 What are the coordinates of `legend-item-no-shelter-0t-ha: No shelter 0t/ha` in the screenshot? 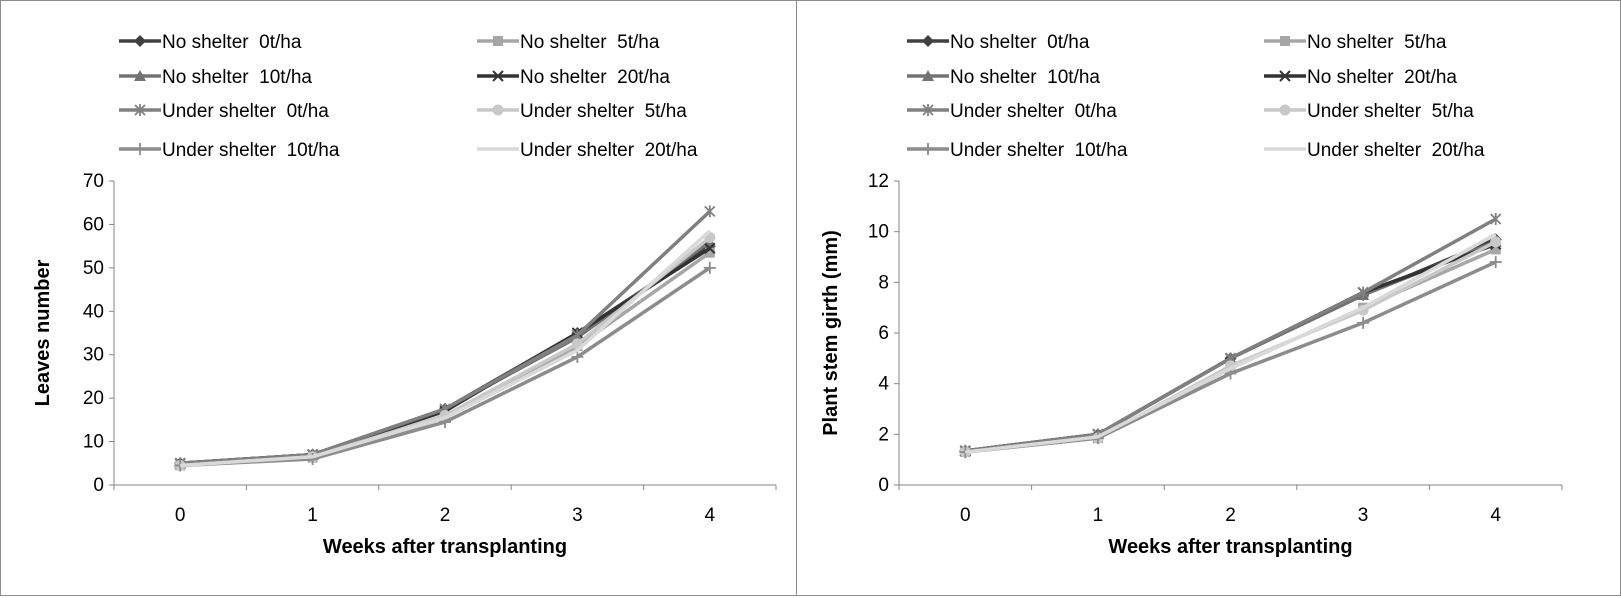 It's located at (210, 42).